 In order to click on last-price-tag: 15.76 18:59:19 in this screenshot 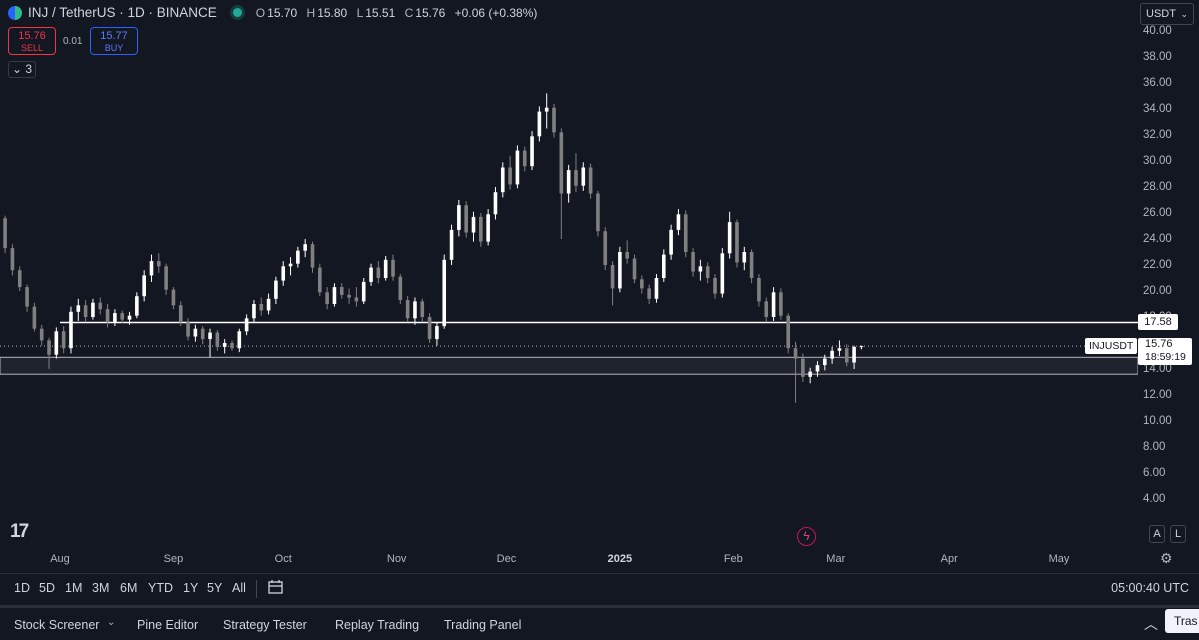, I will do `click(1165, 351)`.